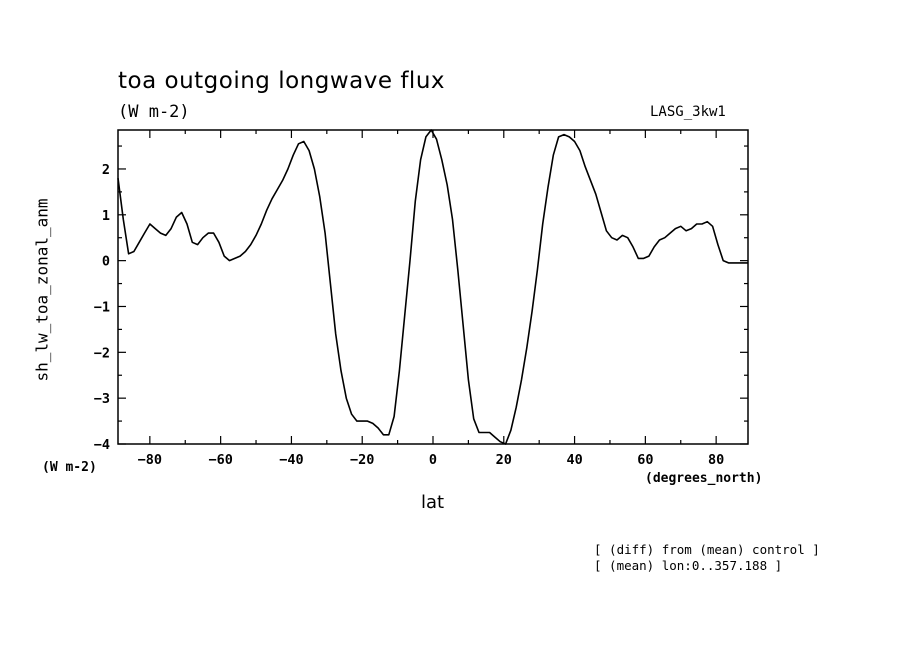 This screenshot has height=654, width=904. Describe the element at coordinates (220, 460) in the screenshot. I see `x-tick-label: −60` at that location.